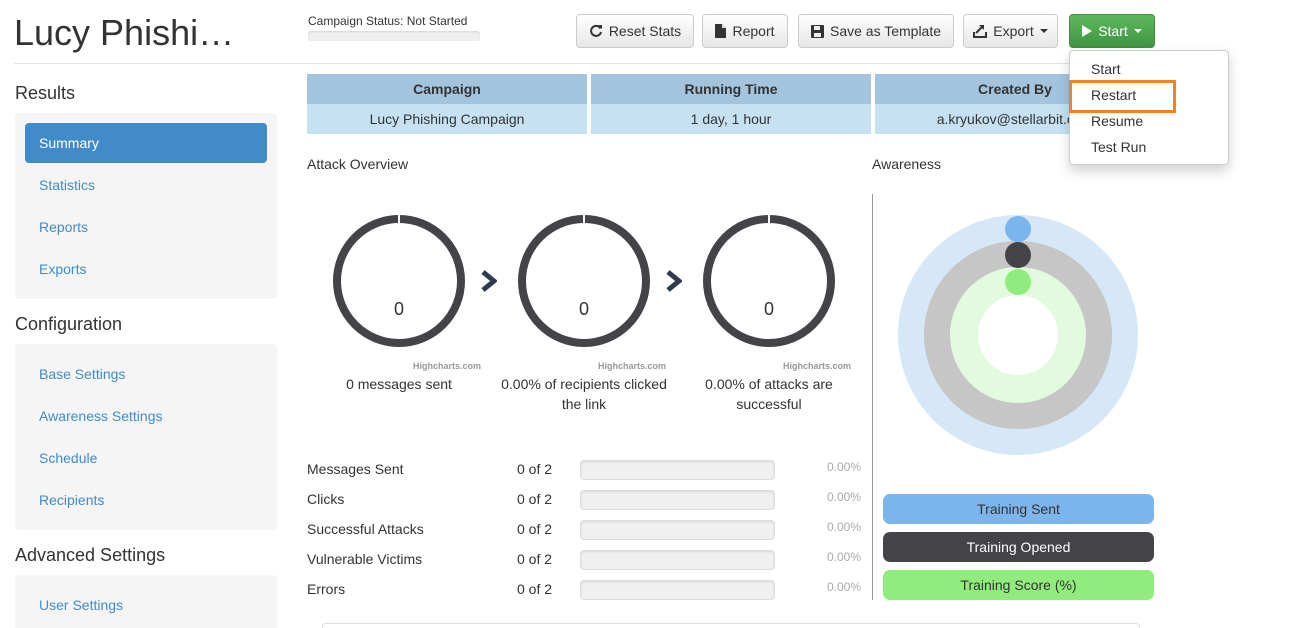  I want to click on stat-row-successful-attacks: Successful Attacks 0 of 2 0.00%, so click(587, 529).